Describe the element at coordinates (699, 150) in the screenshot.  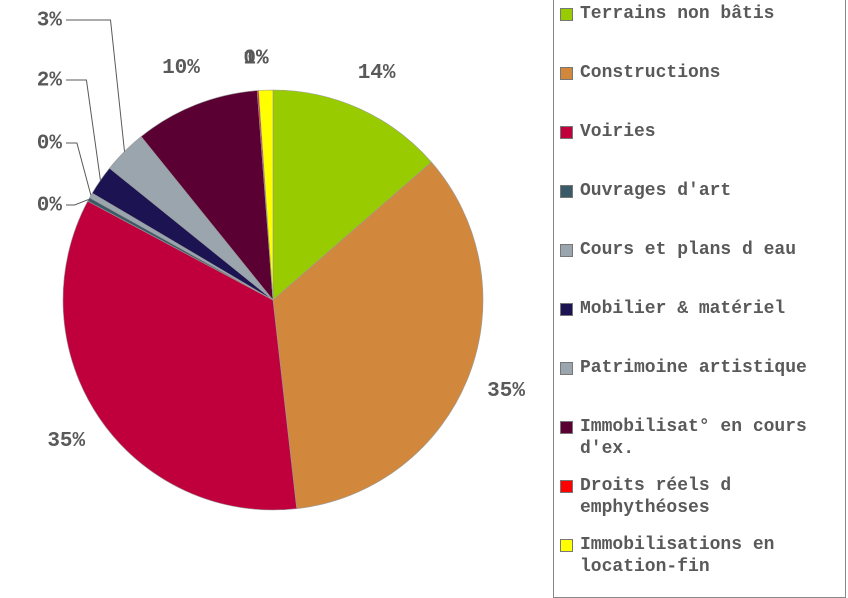
I see `legend-item: Voiries` at that location.